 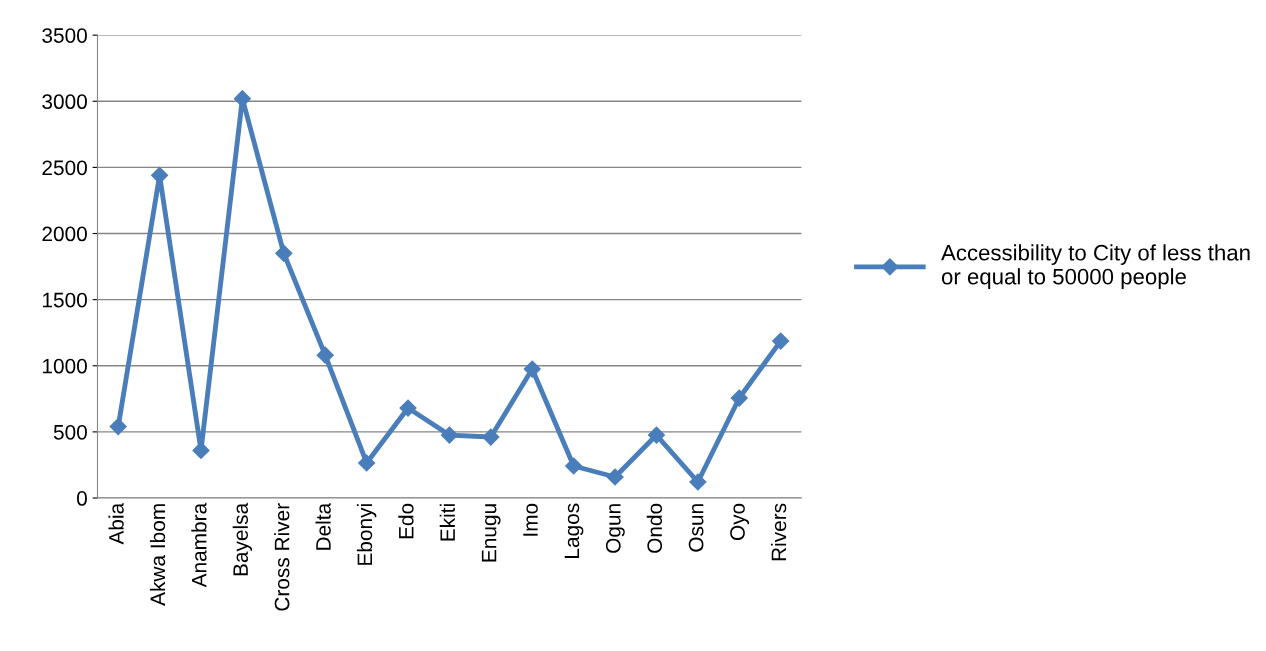 I want to click on x-tick-label: Lagos, so click(x=574, y=530).